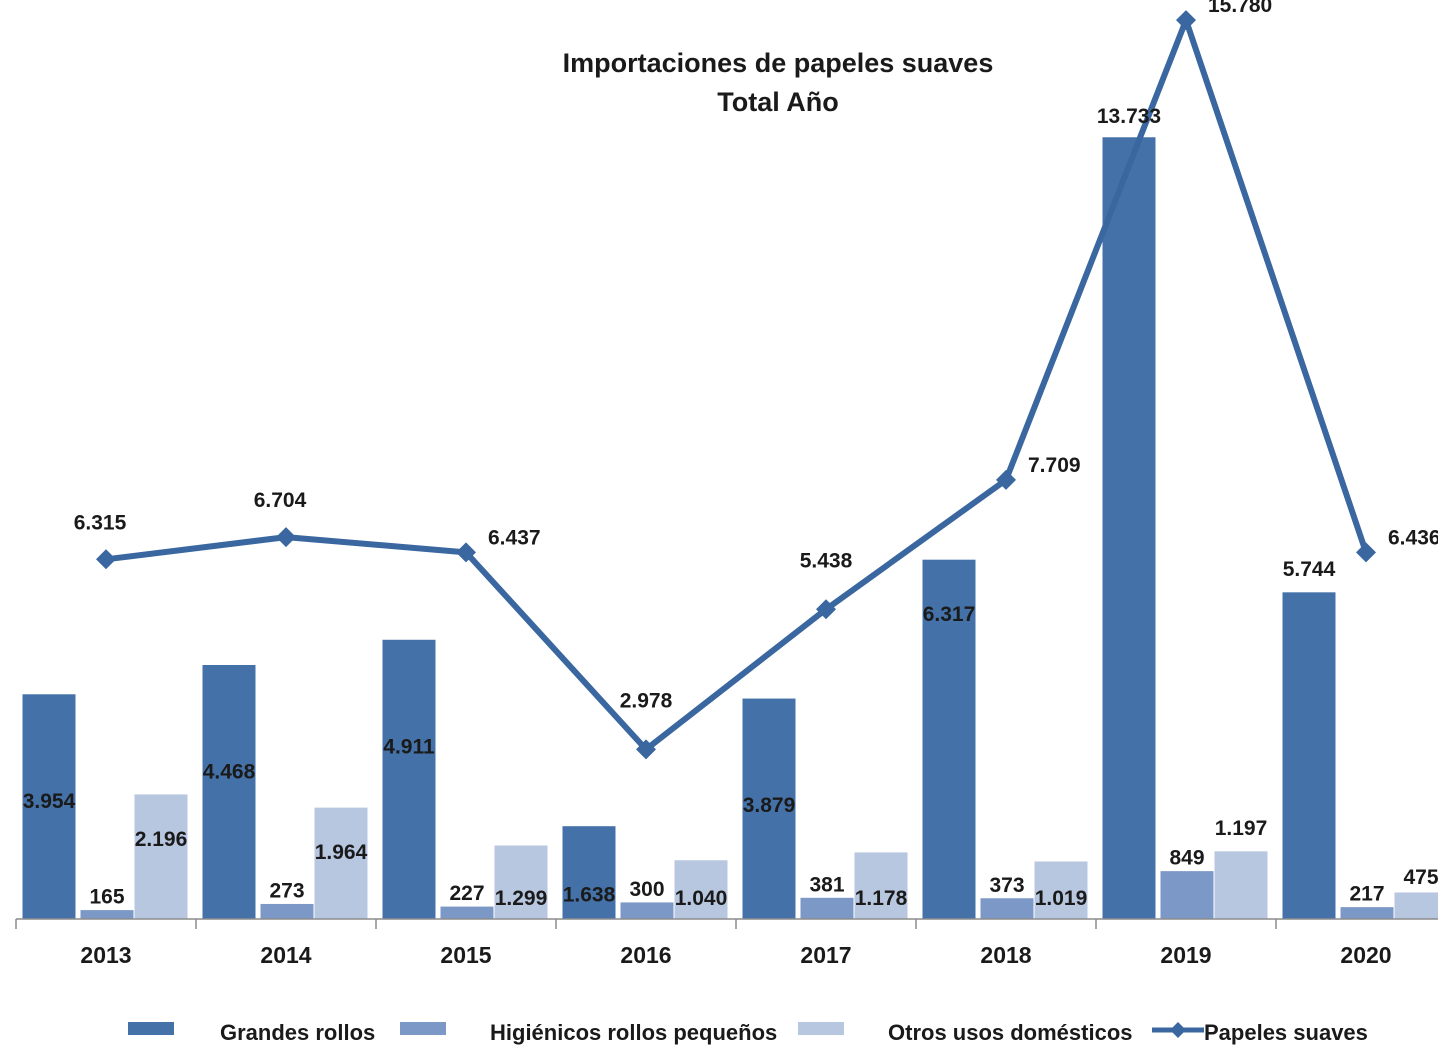  I want to click on bar-data-label-1-2013: 165, so click(106, 897).